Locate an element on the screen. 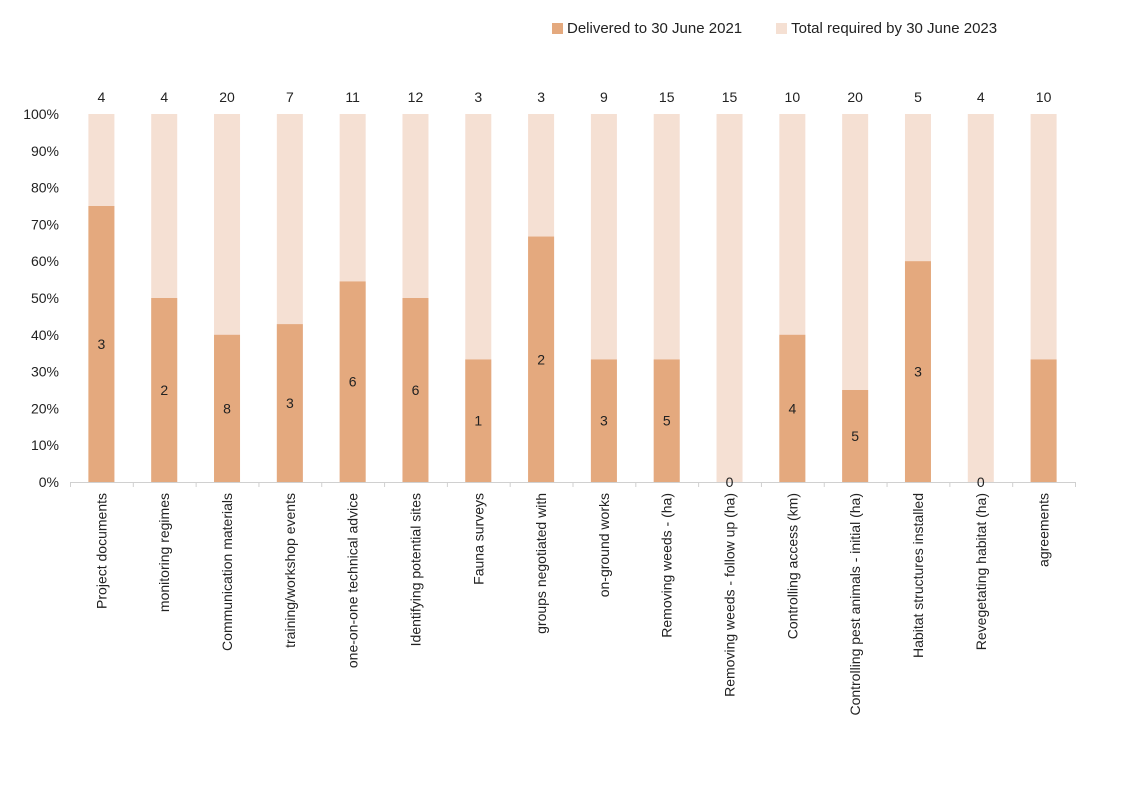  x-category-label: agreements is located at coordinates (1044, 530).